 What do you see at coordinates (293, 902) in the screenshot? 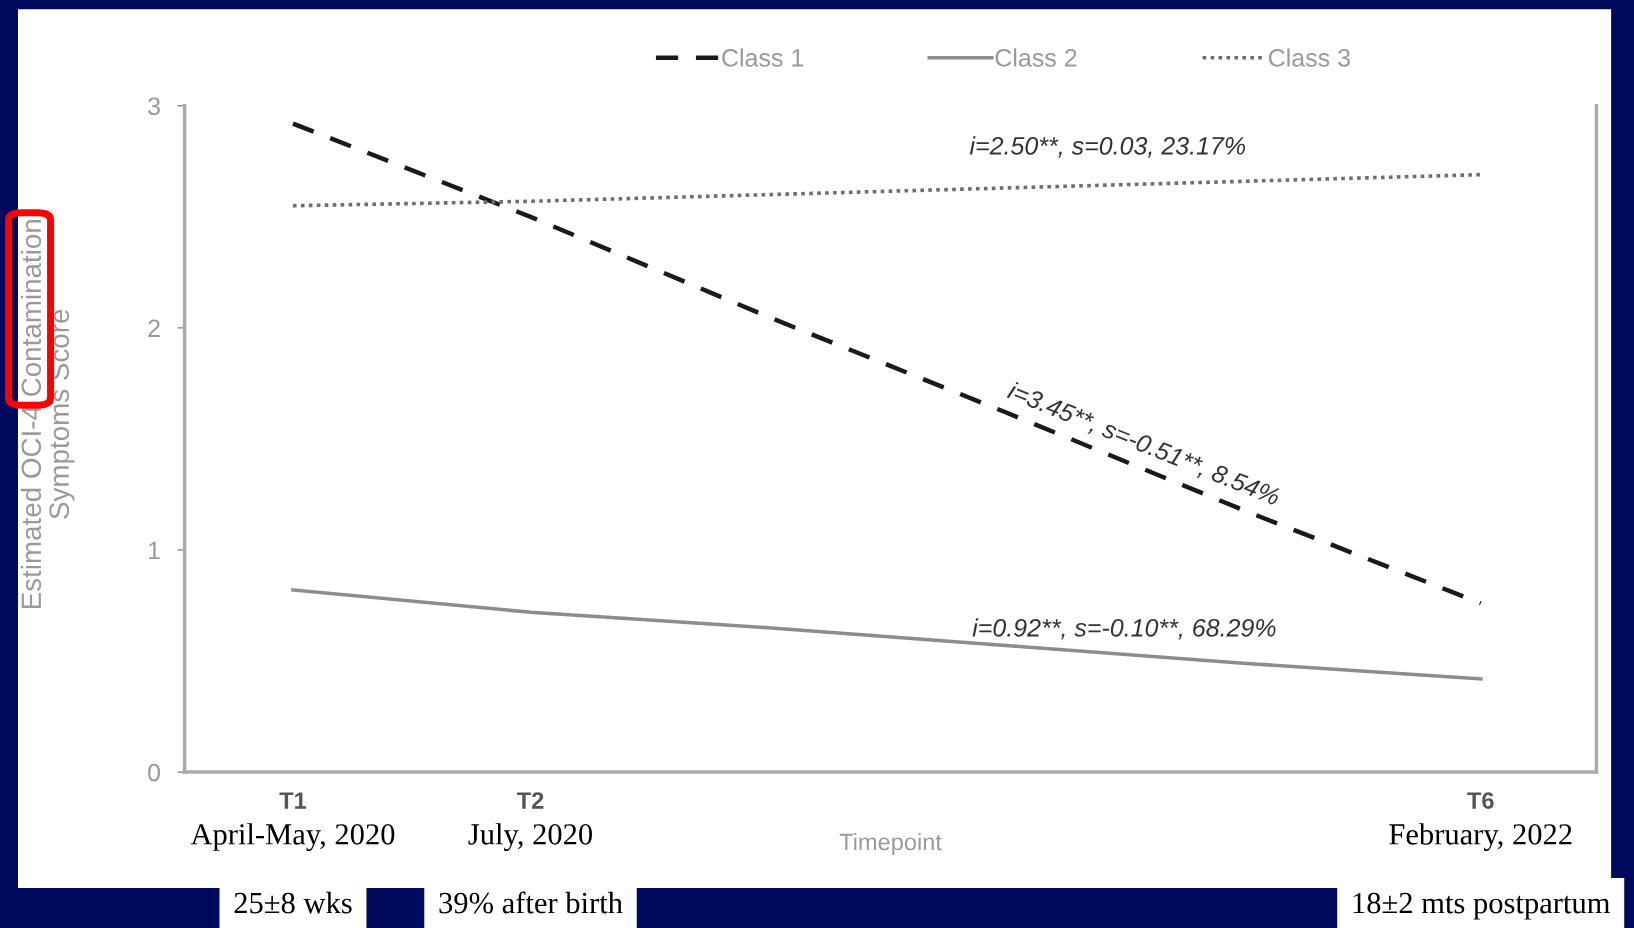
I see `text: 25±8 wks` at bounding box center [293, 902].